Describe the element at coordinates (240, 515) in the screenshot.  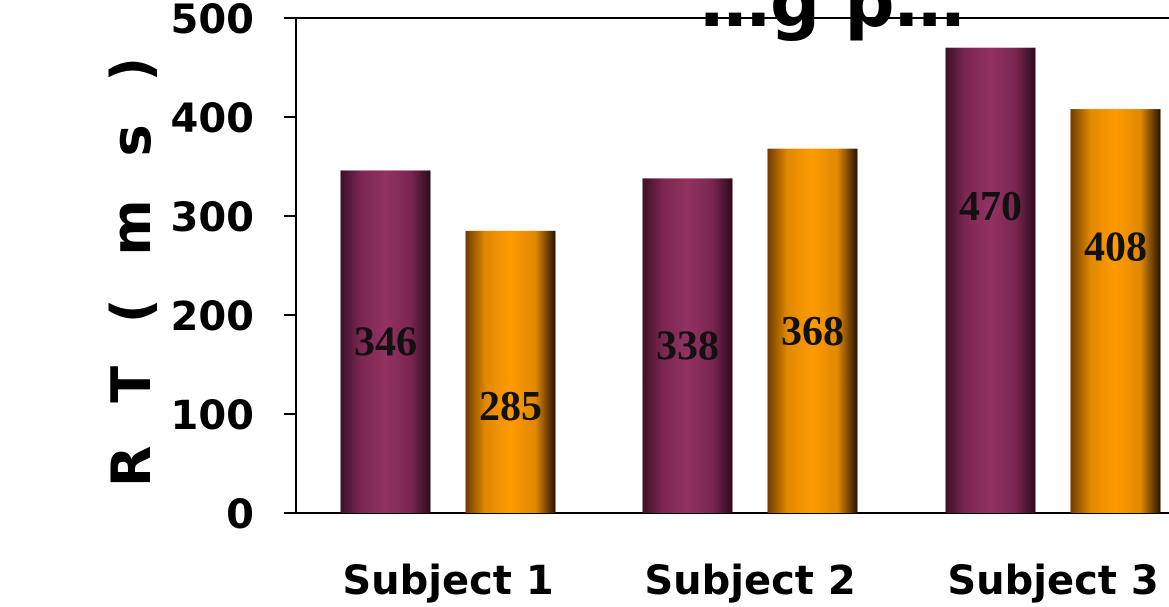
I see `y-tick-label: 0` at that location.